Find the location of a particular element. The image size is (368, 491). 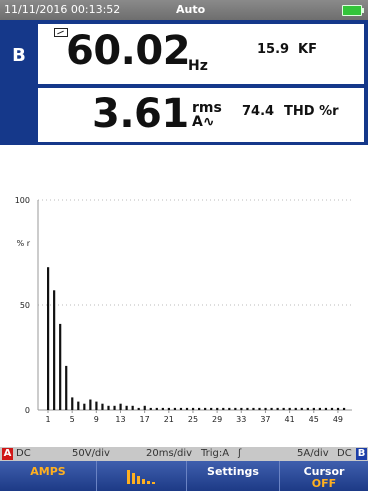

channel-a-tag: A is located at coordinates (7, 454).